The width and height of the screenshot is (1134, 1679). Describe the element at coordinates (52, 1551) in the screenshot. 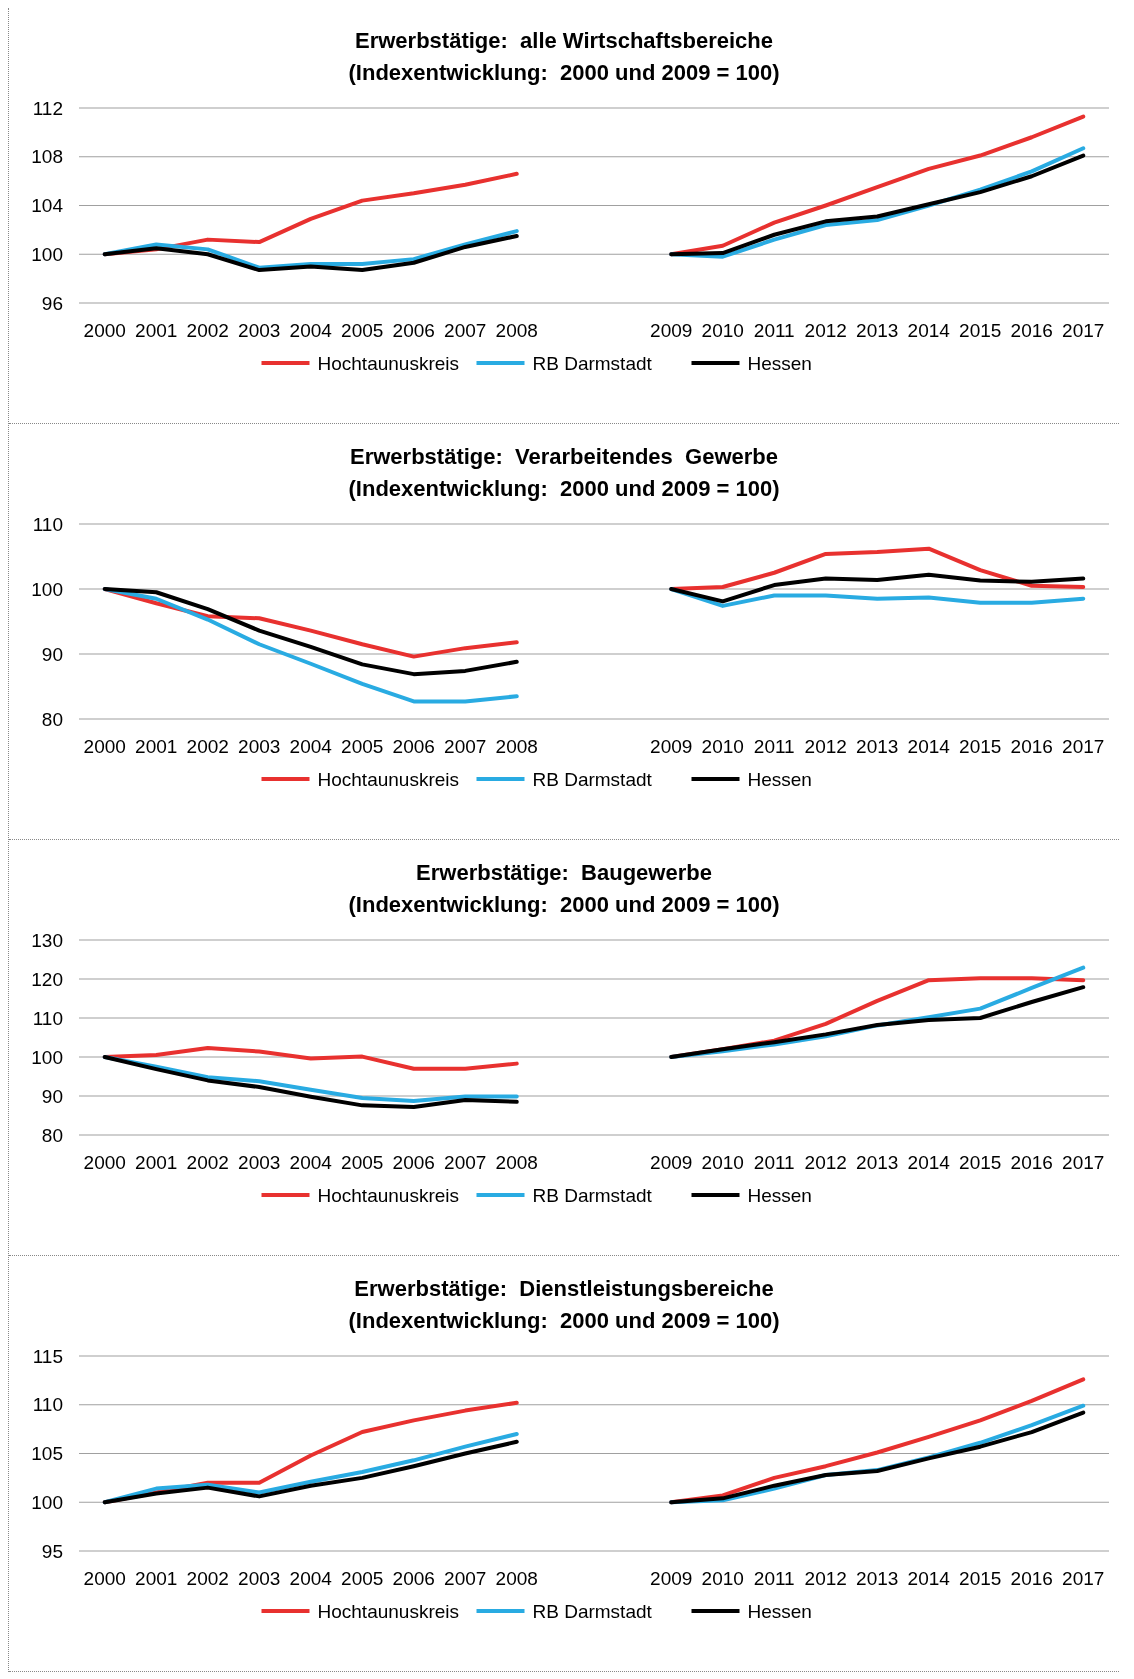

I see `y-tick-label: 95` at that location.